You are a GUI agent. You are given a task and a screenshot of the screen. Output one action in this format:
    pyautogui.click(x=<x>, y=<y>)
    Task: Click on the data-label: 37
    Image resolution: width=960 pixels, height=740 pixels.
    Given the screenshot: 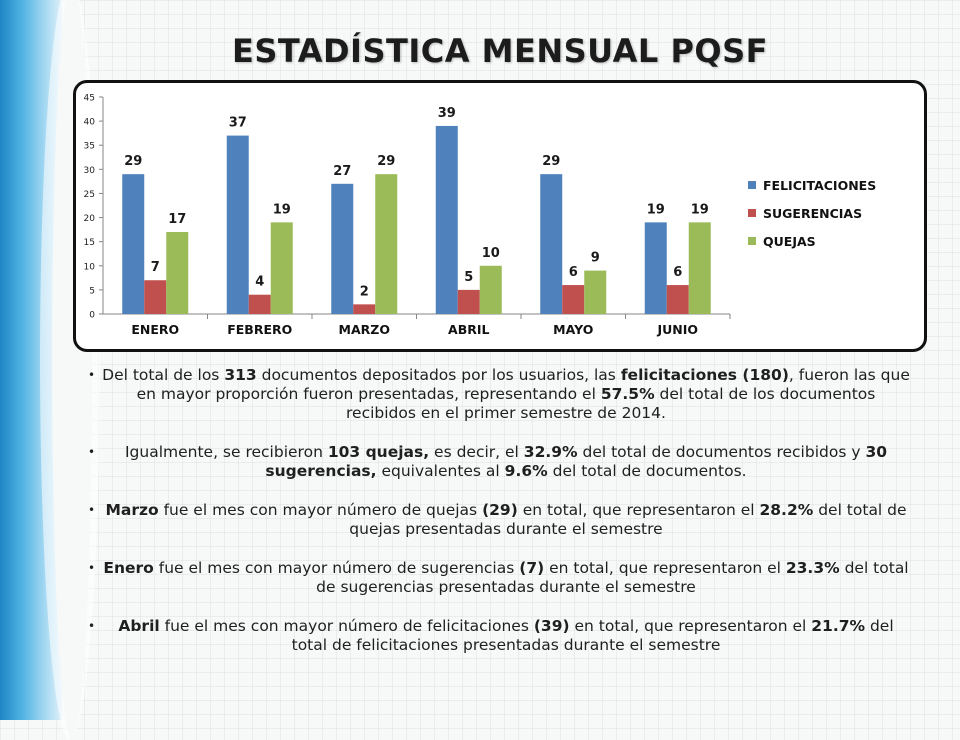 What is the action you would take?
    pyautogui.click(x=238, y=123)
    